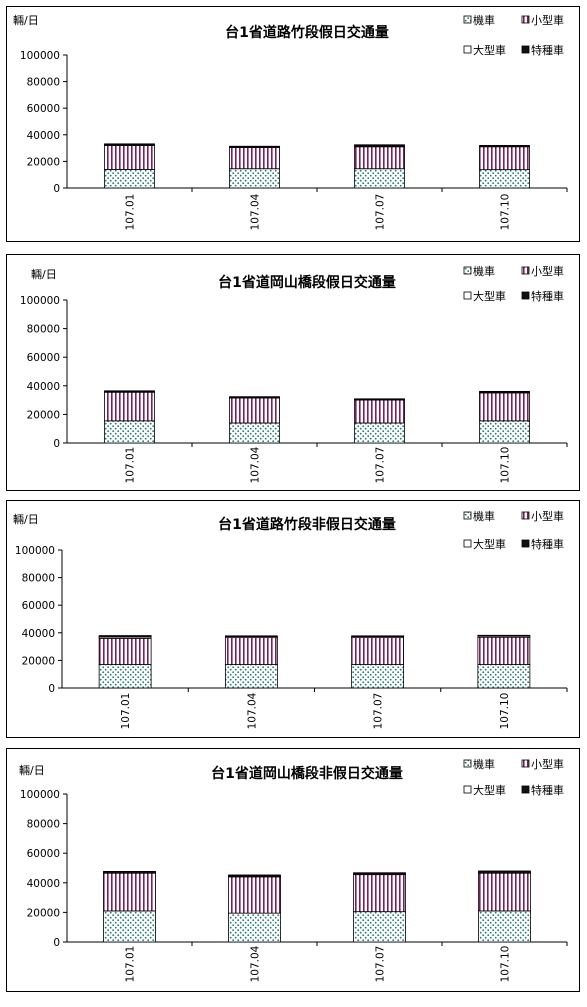 The height and width of the screenshot is (1007, 587). Describe the element at coordinates (38, 606) in the screenshot. I see `y-tick-label: 60000` at that location.